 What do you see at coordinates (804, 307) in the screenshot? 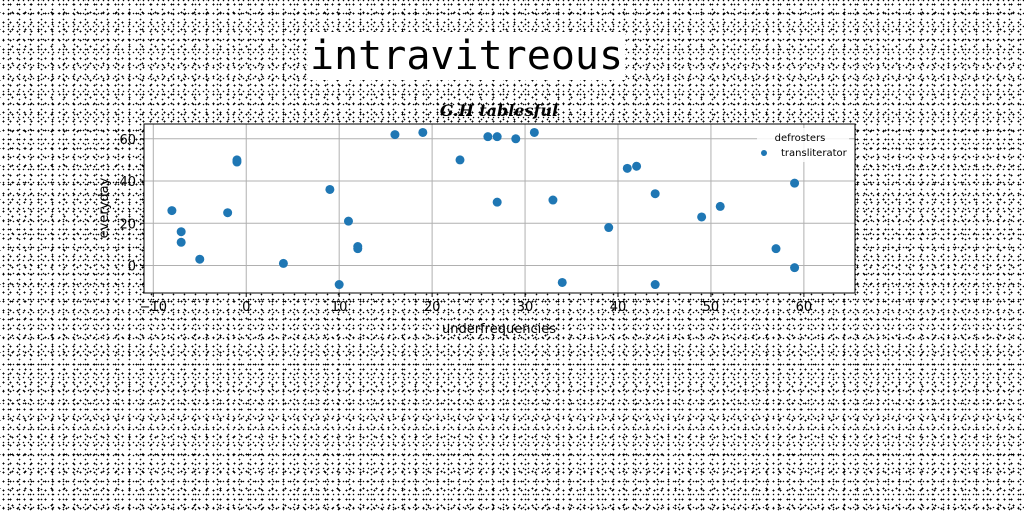
I see `x-tick-label: 60` at bounding box center [804, 307].